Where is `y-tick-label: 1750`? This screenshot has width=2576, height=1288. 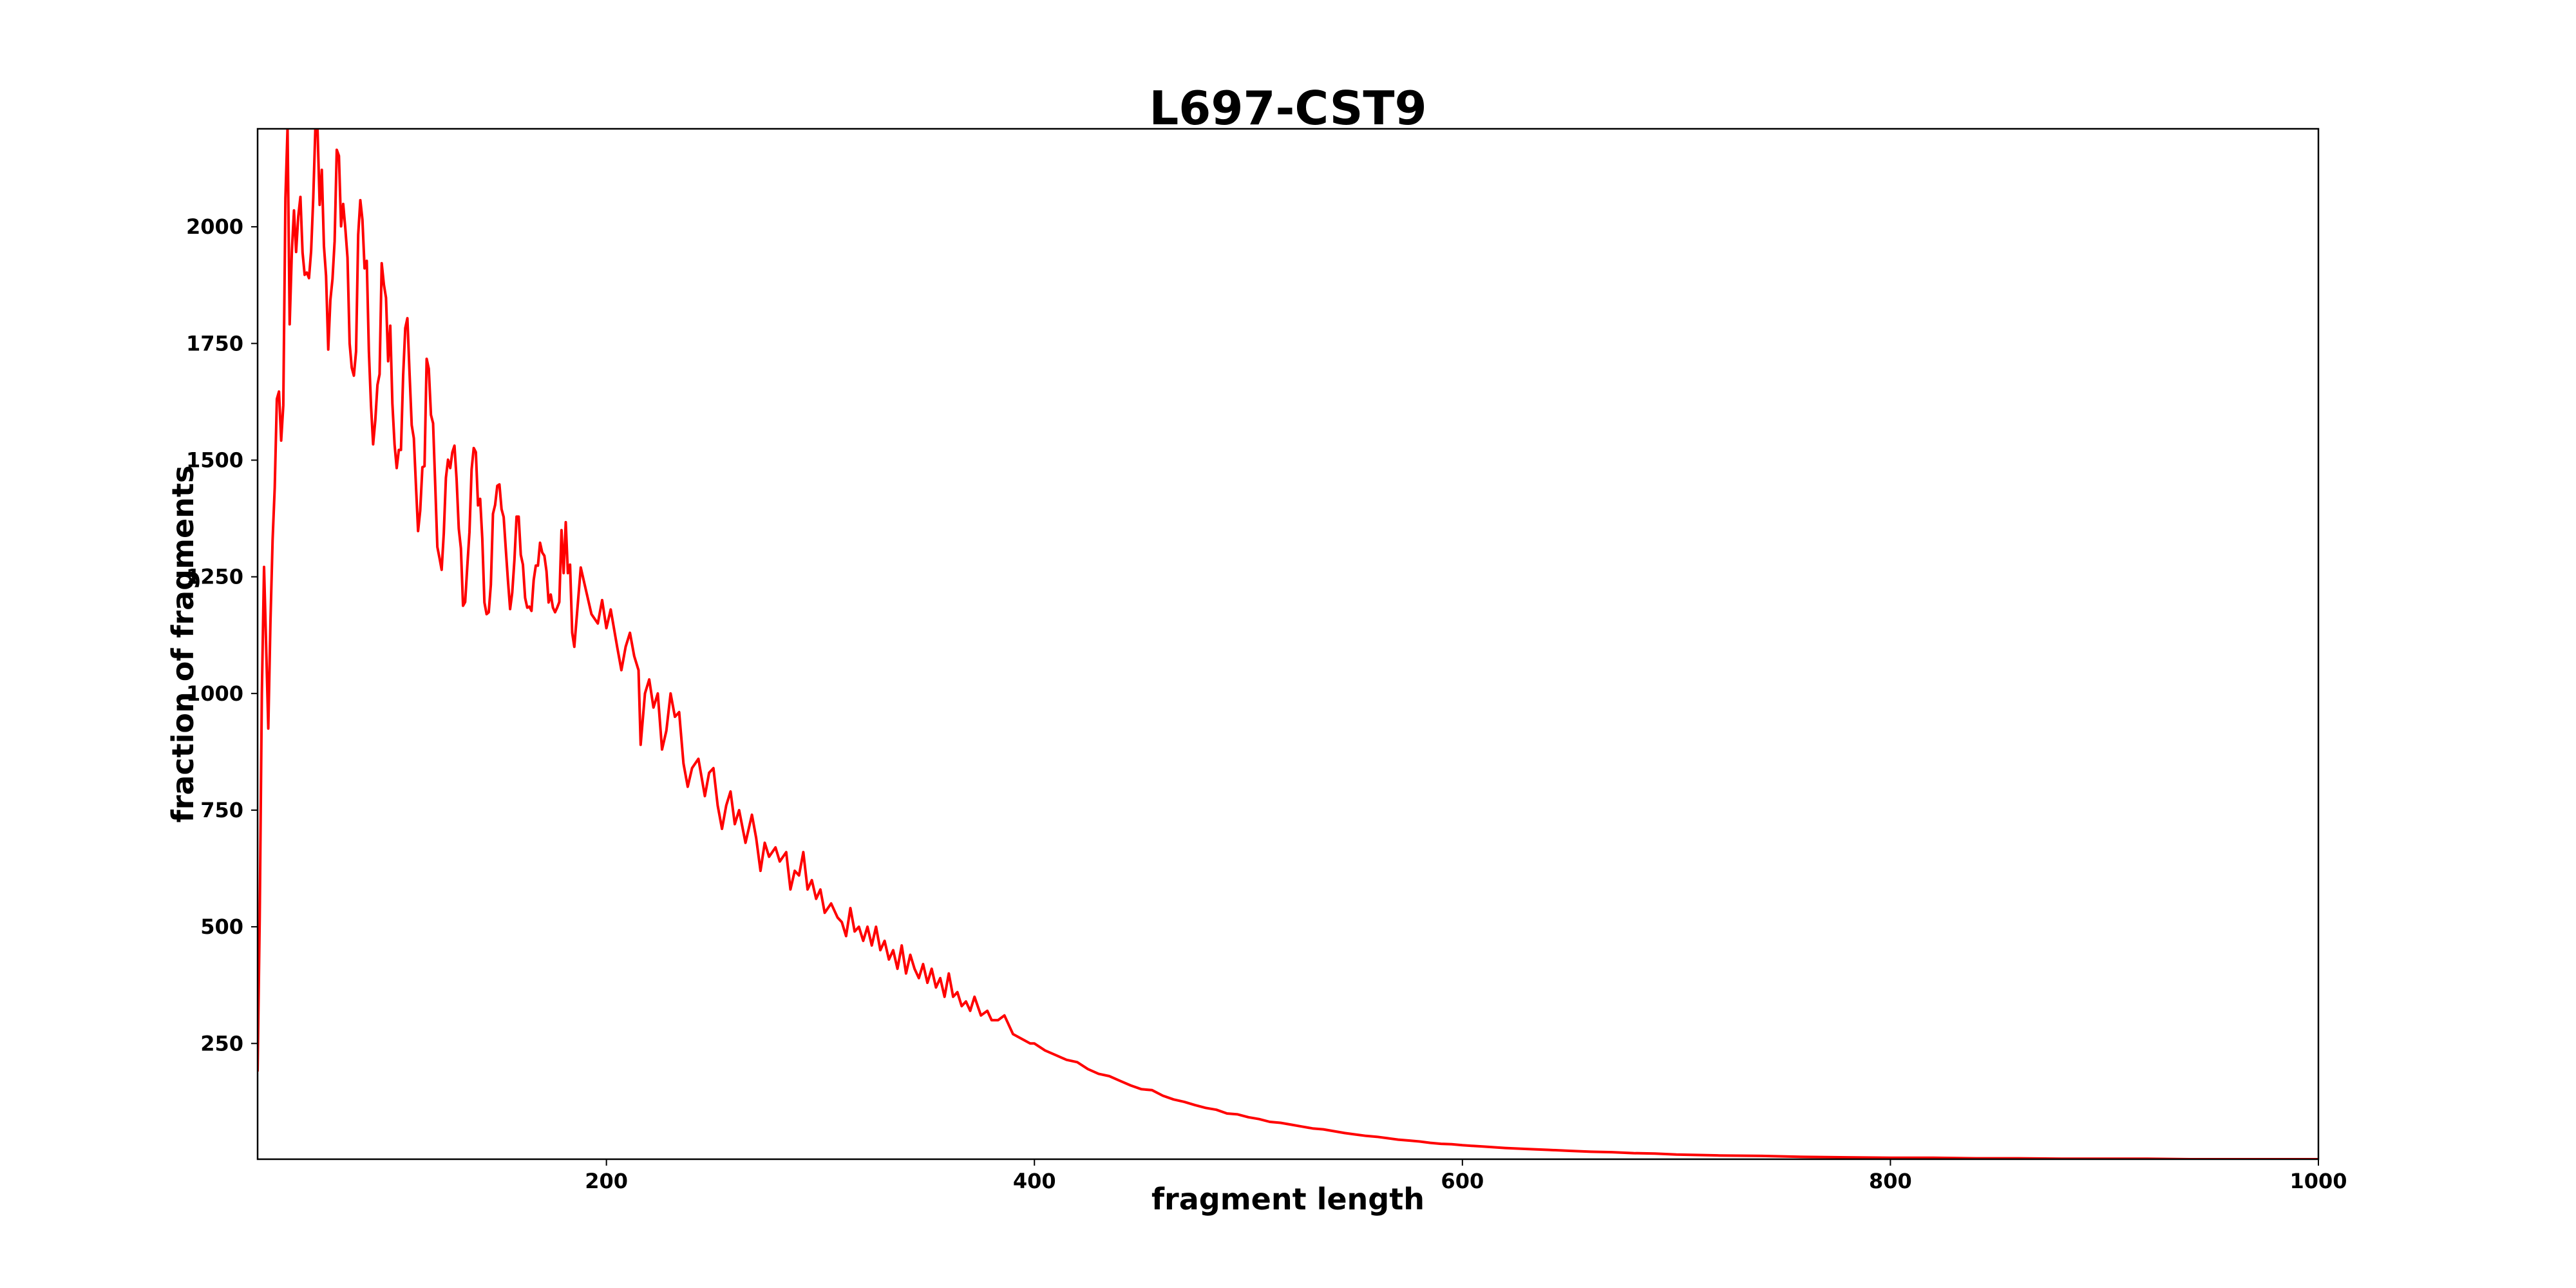
y-tick-label: 1750 is located at coordinates (215, 343).